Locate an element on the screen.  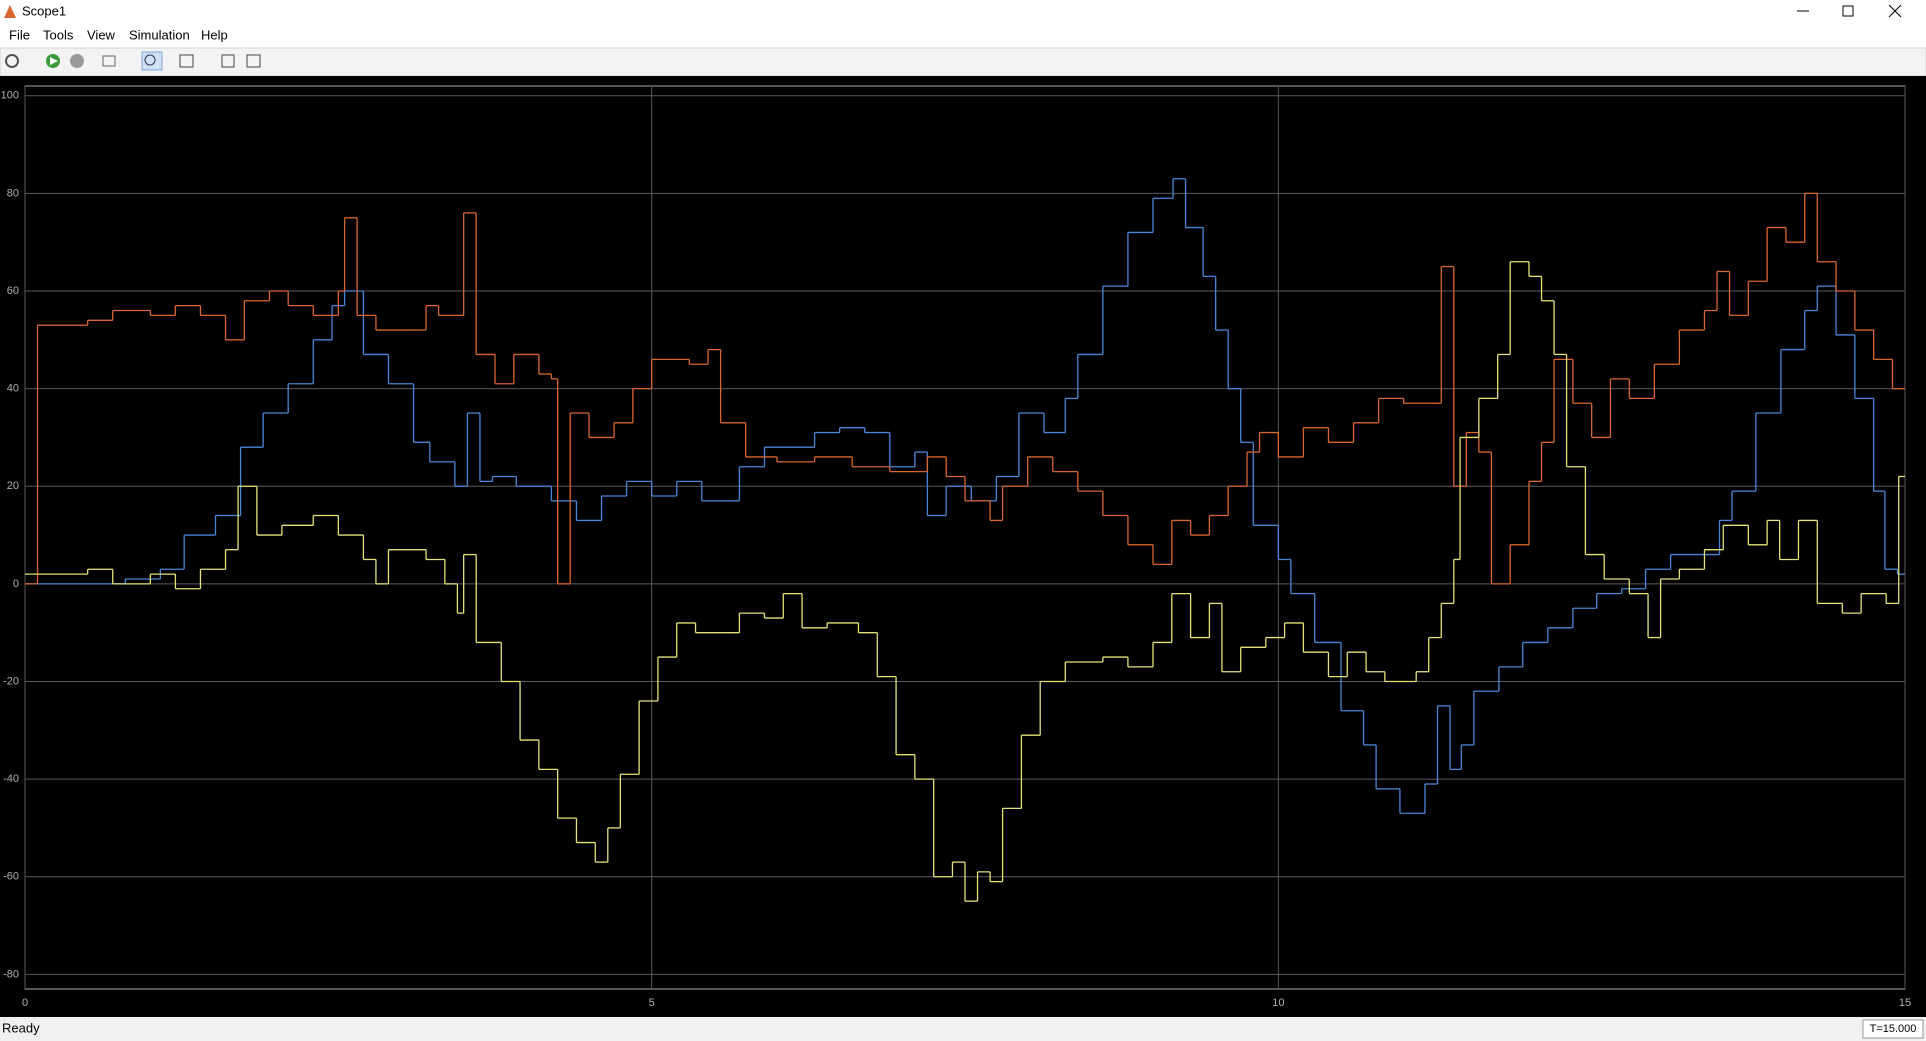
x-tick-label: 5 is located at coordinates (652, 1003).